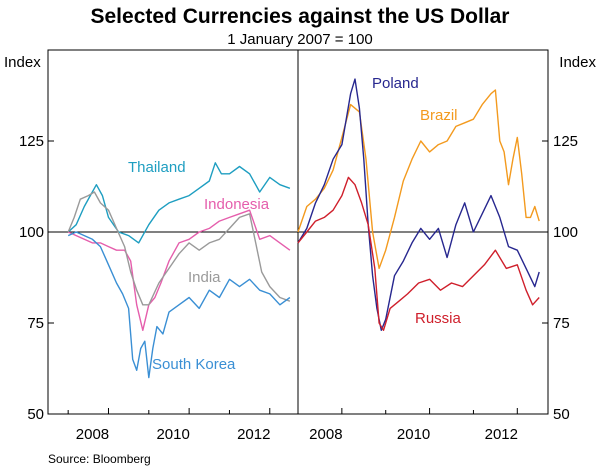  What do you see at coordinates (300, 39) in the screenshot?
I see `chart-subtitle: 1 January 2007 = 100` at bounding box center [300, 39].